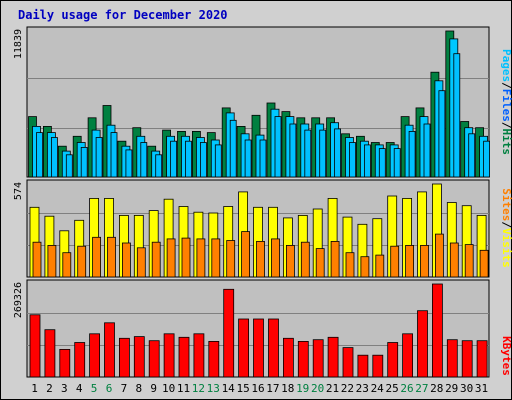  I want to click on day-label-4: 4, so click(79, 388).